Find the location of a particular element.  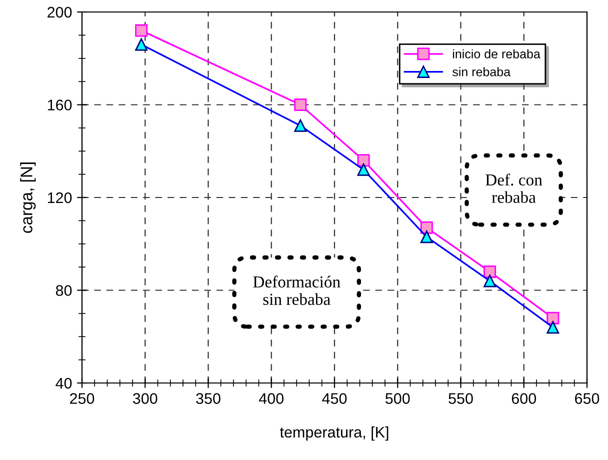

x-tick-label: 500 is located at coordinates (397, 398).